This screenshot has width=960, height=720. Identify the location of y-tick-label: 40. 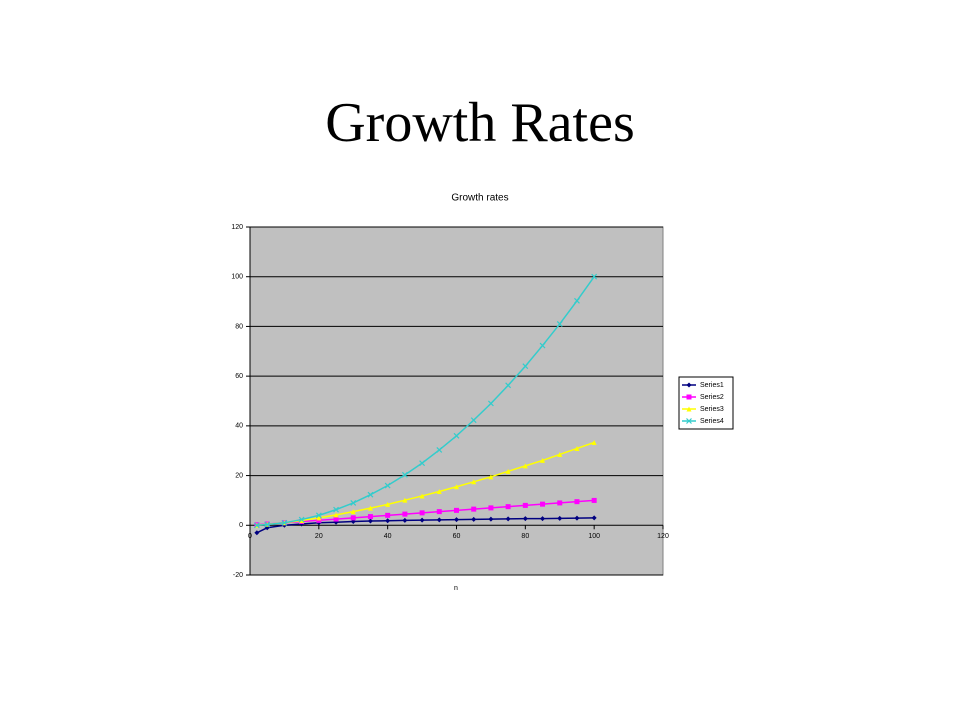
(239, 426).